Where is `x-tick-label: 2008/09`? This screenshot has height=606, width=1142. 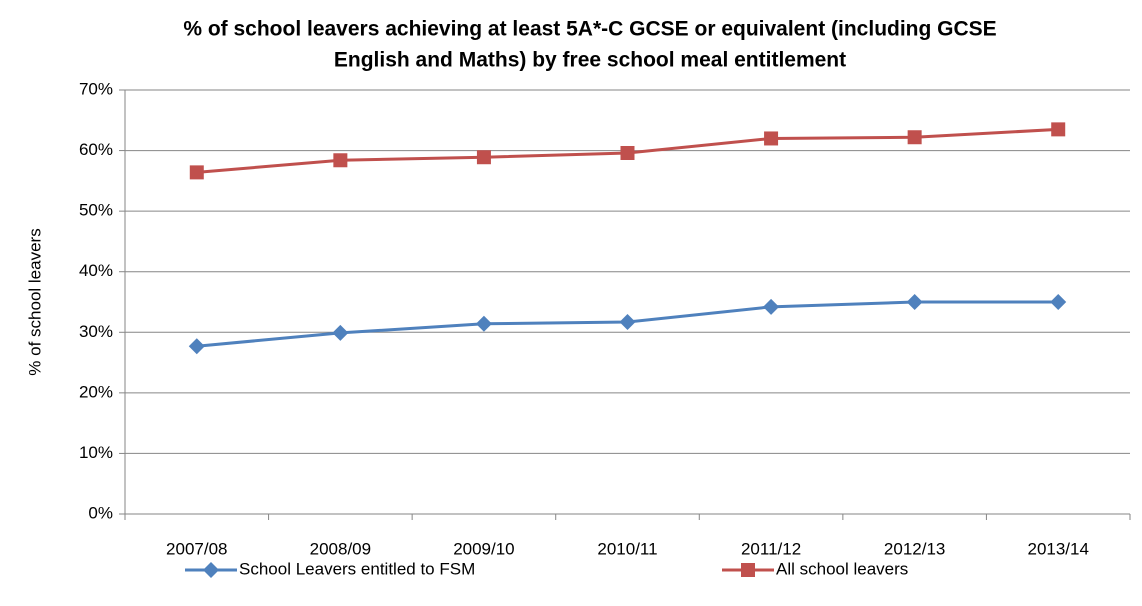
x-tick-label: 2008/09 is located at coordinates (340, 548).